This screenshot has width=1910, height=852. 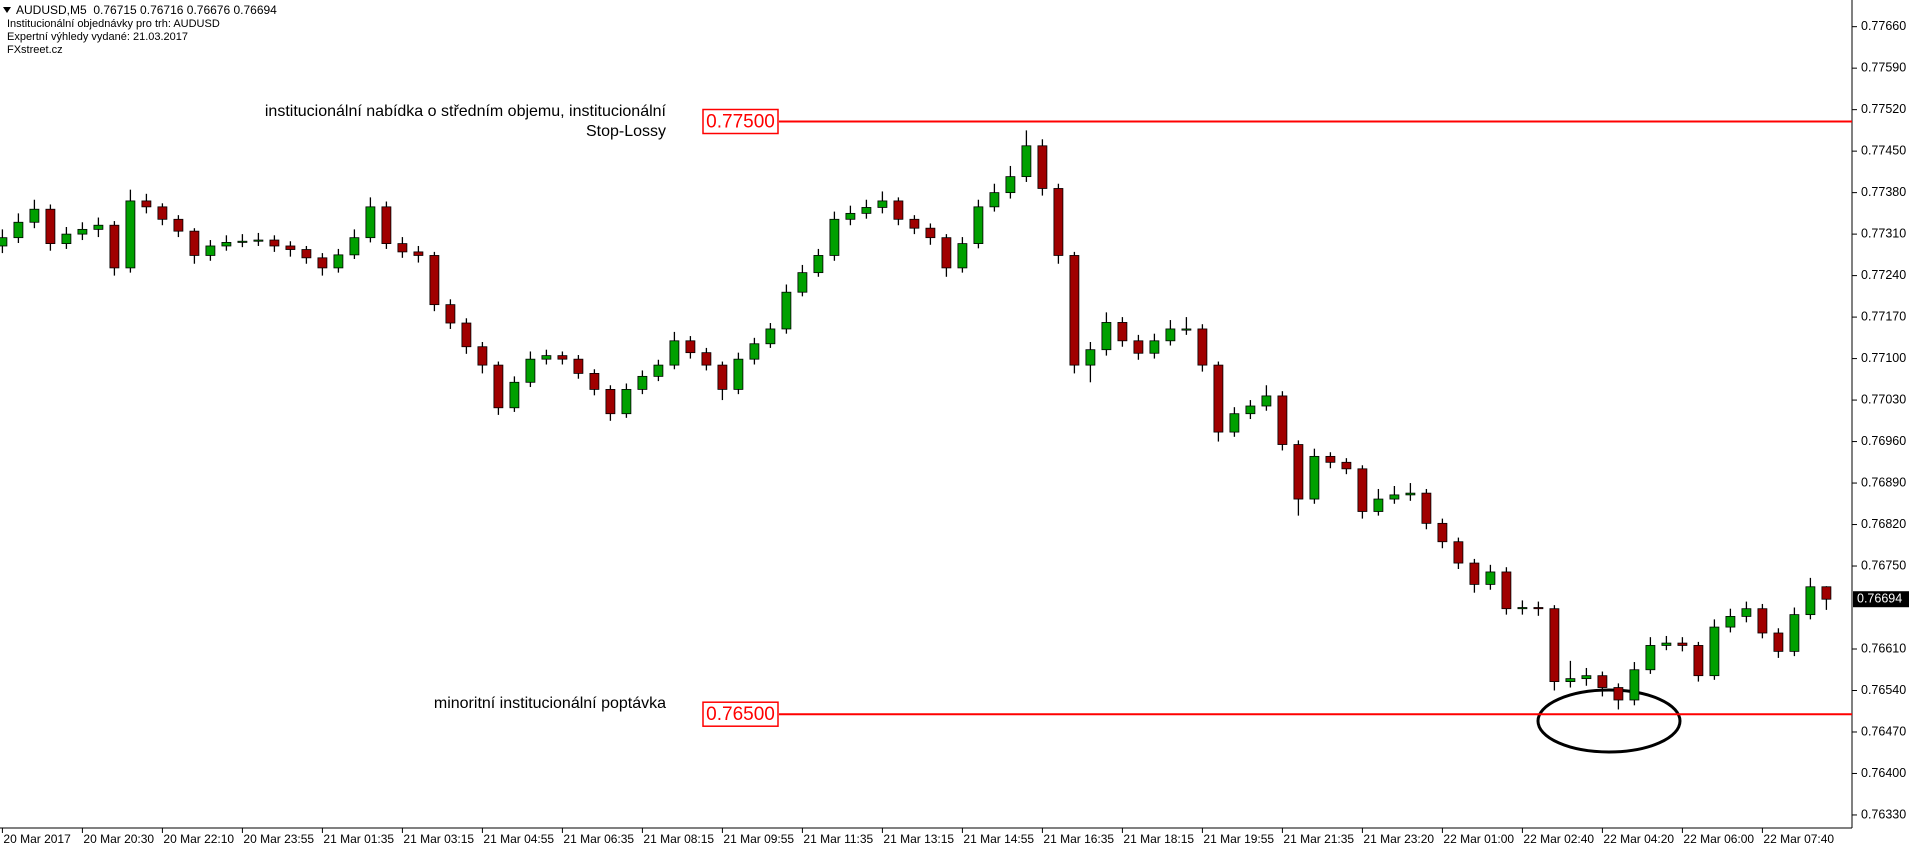 What do you see at coordinates (1883, 233) in the screenshot?
I see `y-tick-label: 0.77310` at bounding box center [1883, 233].